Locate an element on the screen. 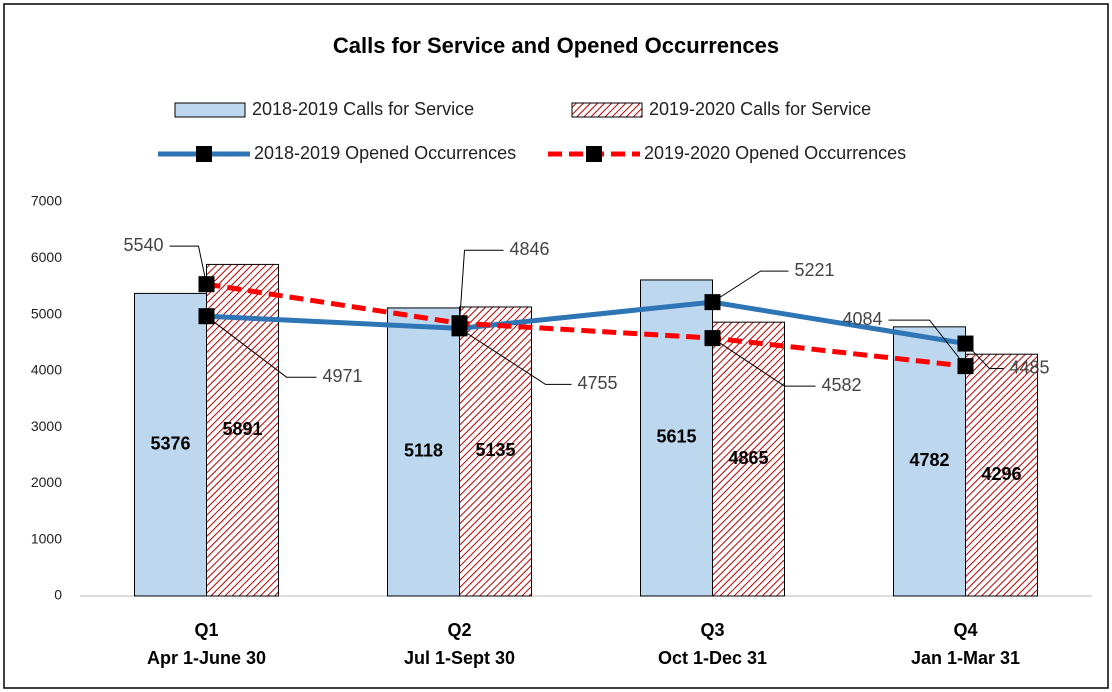 This screenshot has width=1112, height=692. bar-value-label: 5615 is located at coordinates (676, 437).